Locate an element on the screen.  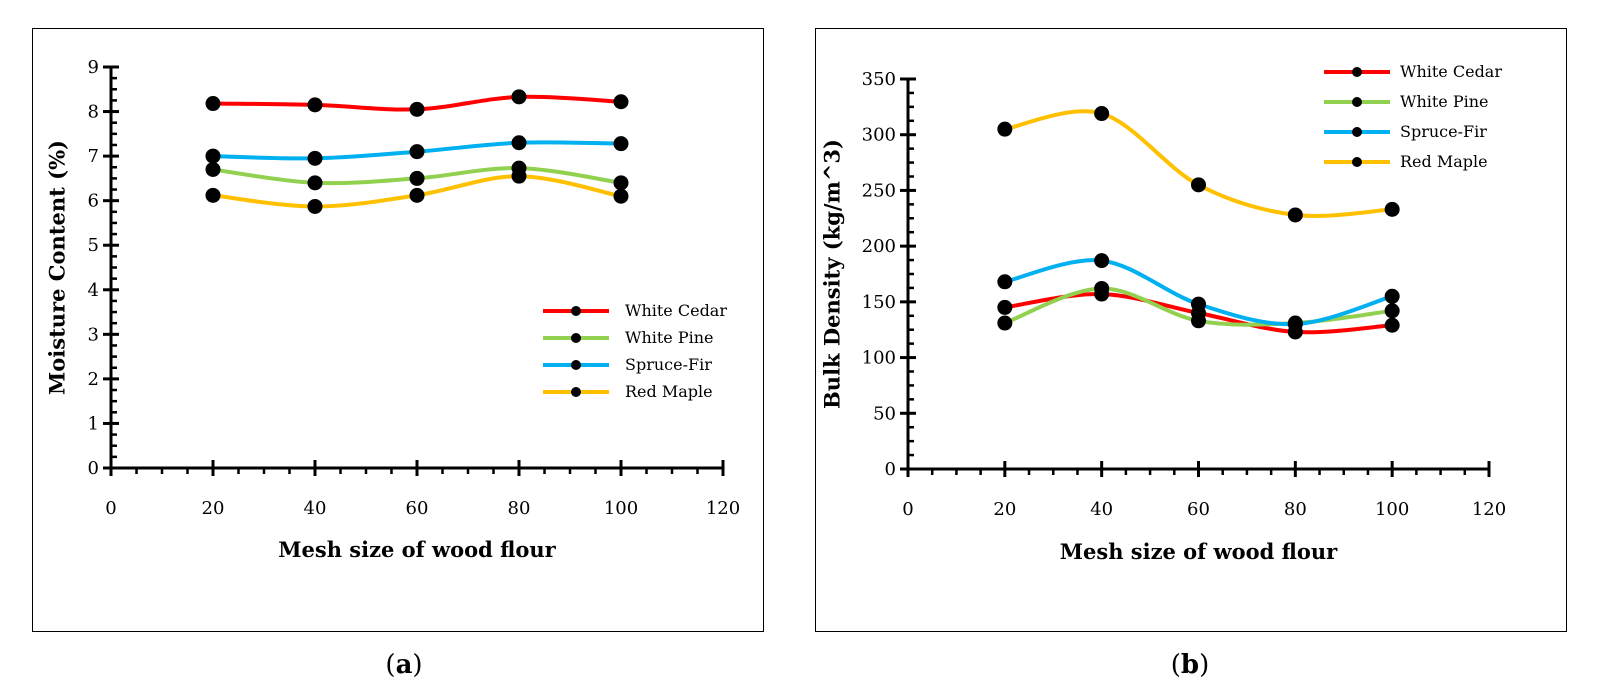
caption-a: (a) is located at coordinates (404, 665).